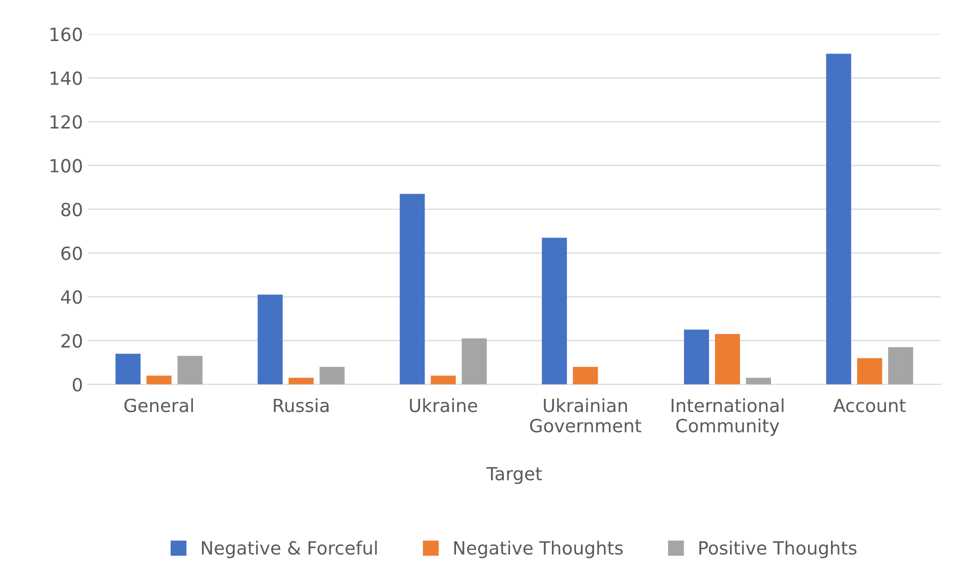 The width and height of the screenshot is (956, 578). What do you see at coordinates (66, 35) in the screenshot?
I see `y-tick-label: 160` at bounding box center [66, 35].